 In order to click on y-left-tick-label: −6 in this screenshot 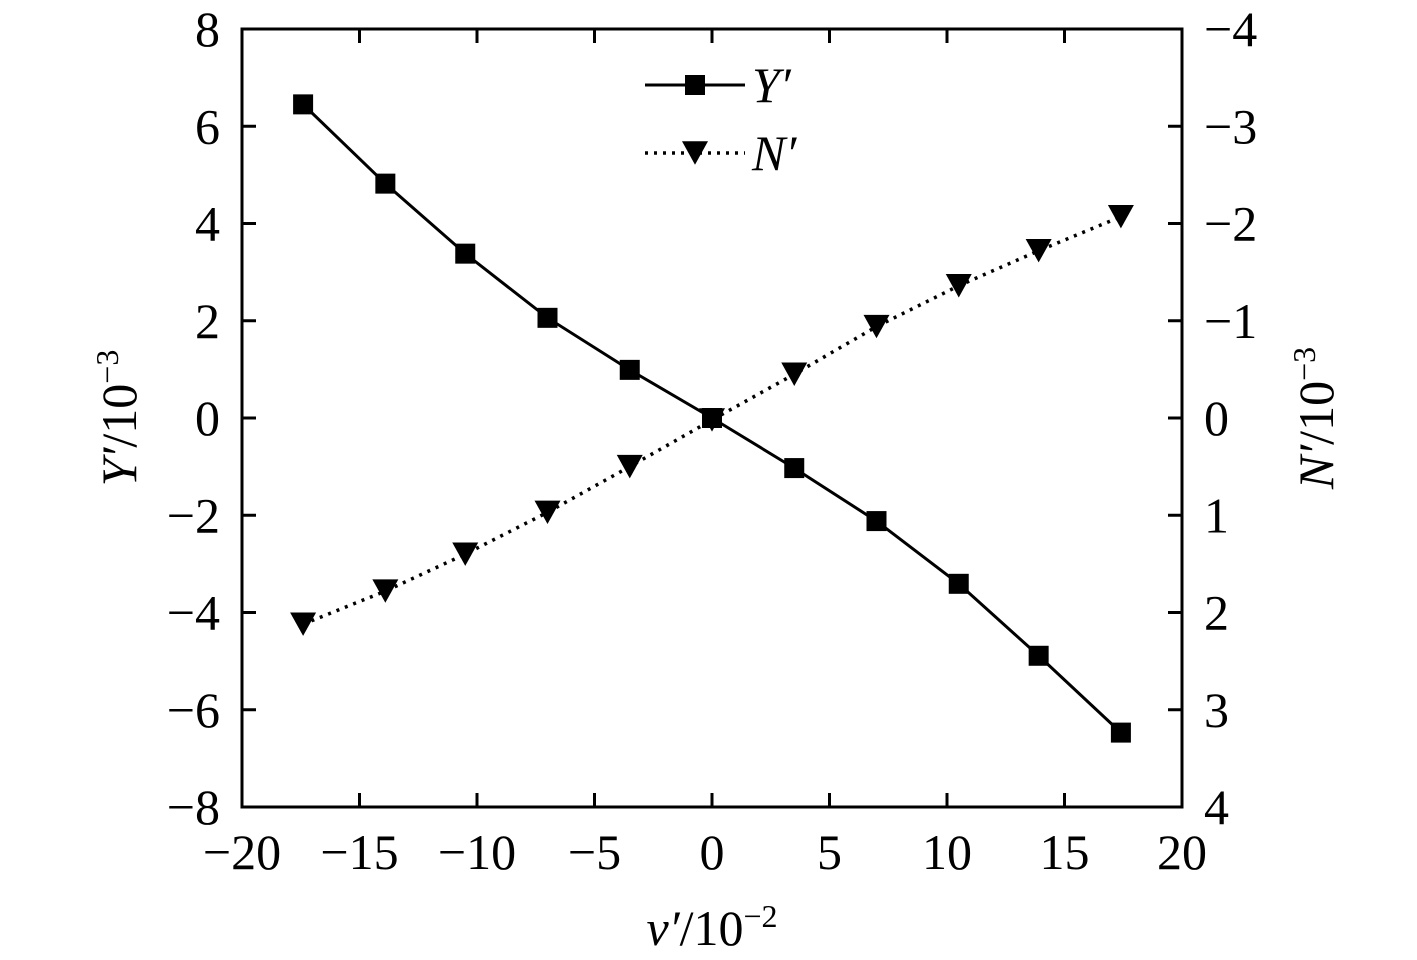, I will do `click(193, 710)`.